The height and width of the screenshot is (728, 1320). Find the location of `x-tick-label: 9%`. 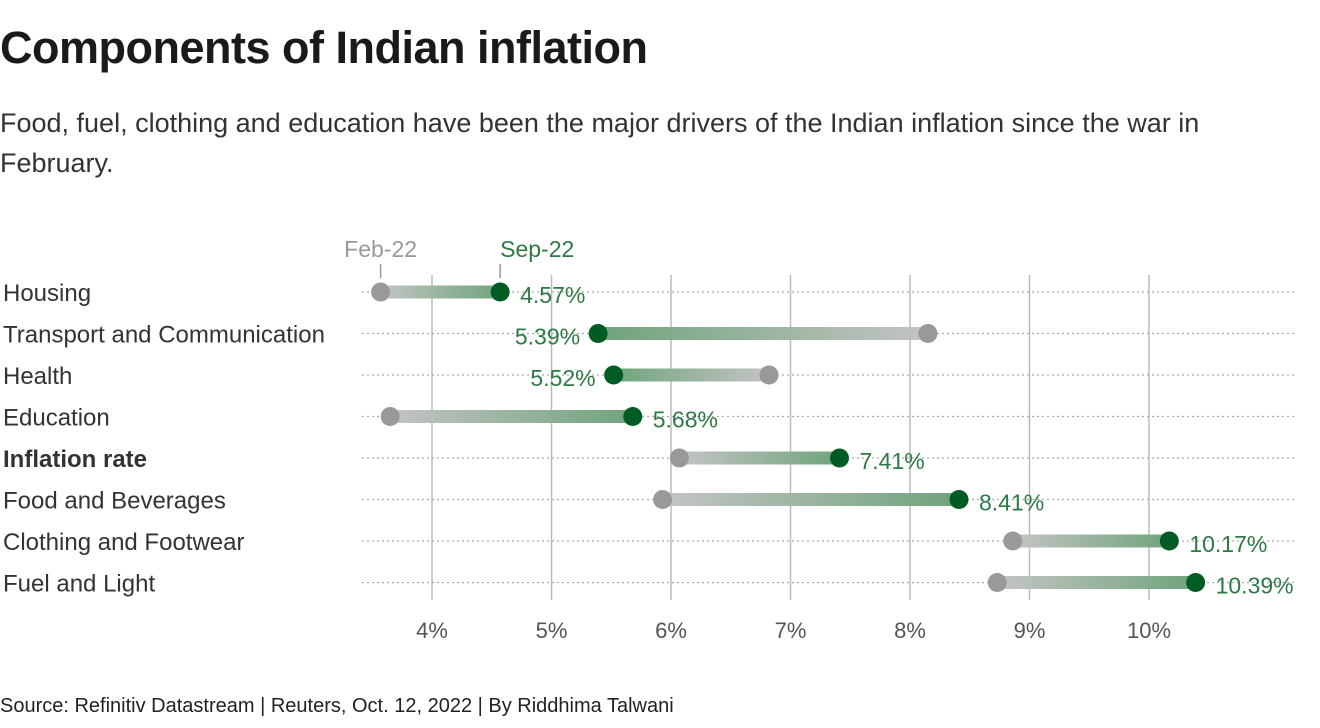

x-tick-label: 9% is located at coordinates (1030, 630).